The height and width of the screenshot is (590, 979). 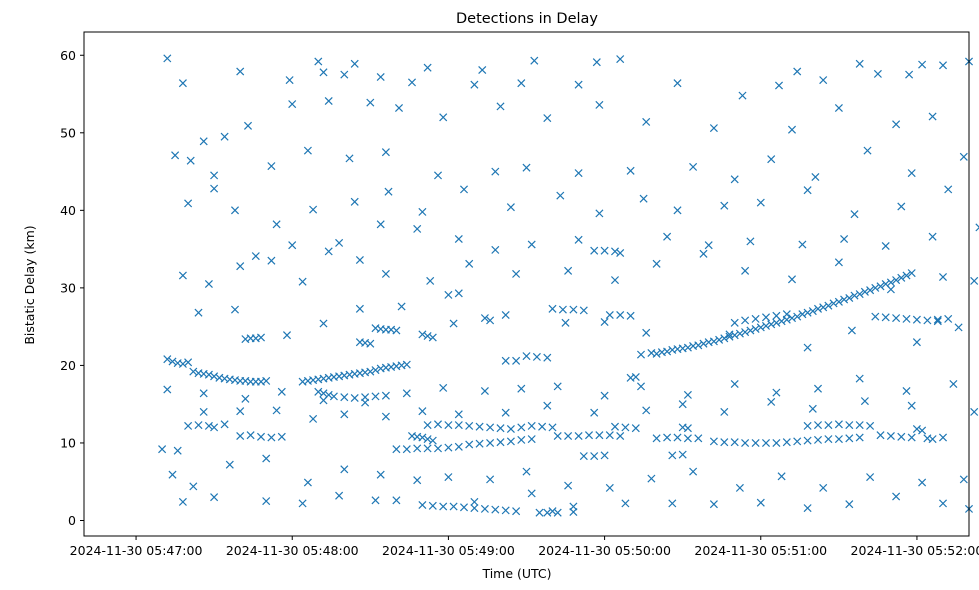 I want to click on x-tick-label: 2024-11-30 05:51:00, so click(x=760, y=550).